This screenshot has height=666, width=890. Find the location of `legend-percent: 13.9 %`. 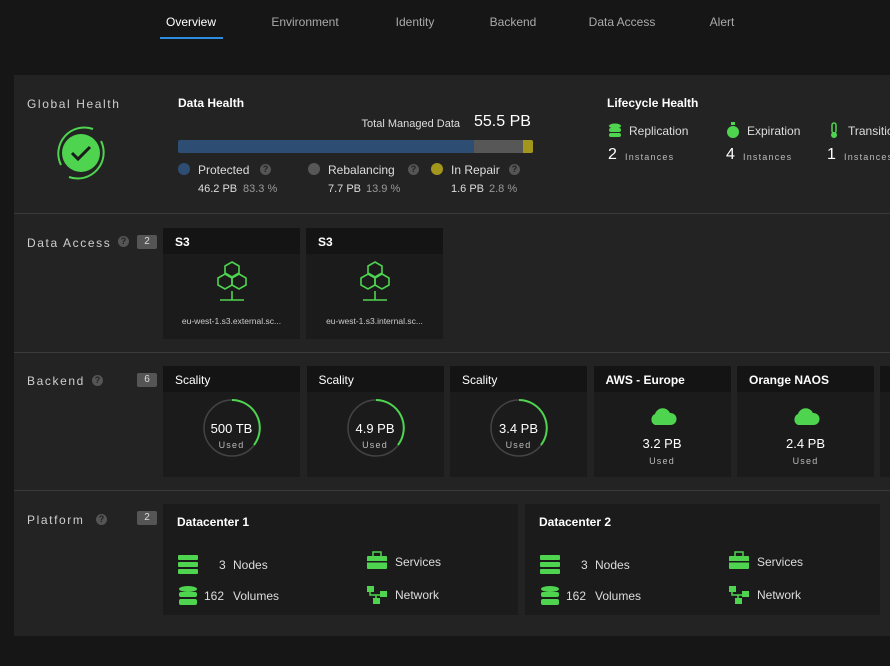

legend-percent: 13.9 % is located at coordinates (383, 189).